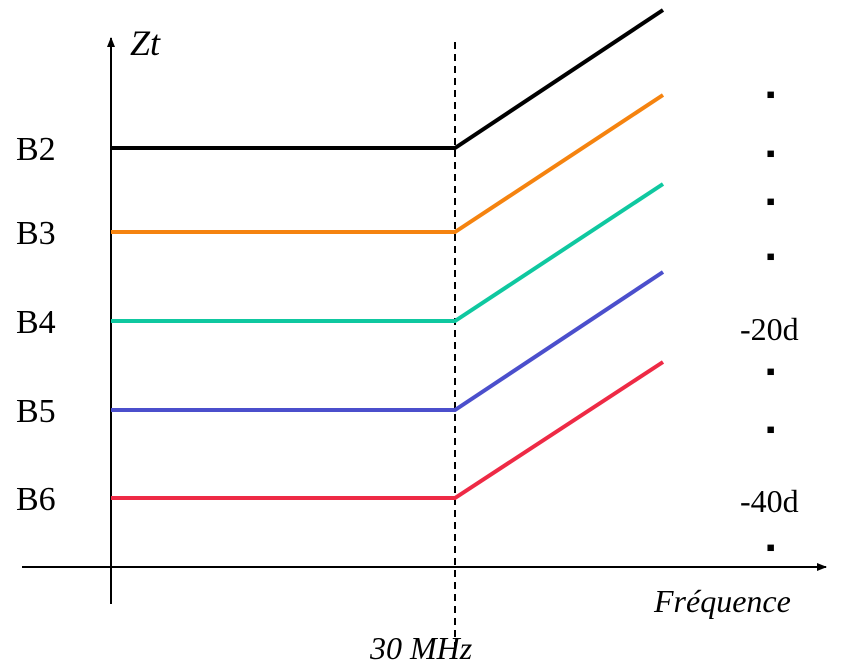  I want to click on series-line-b6, so click(388, 430).